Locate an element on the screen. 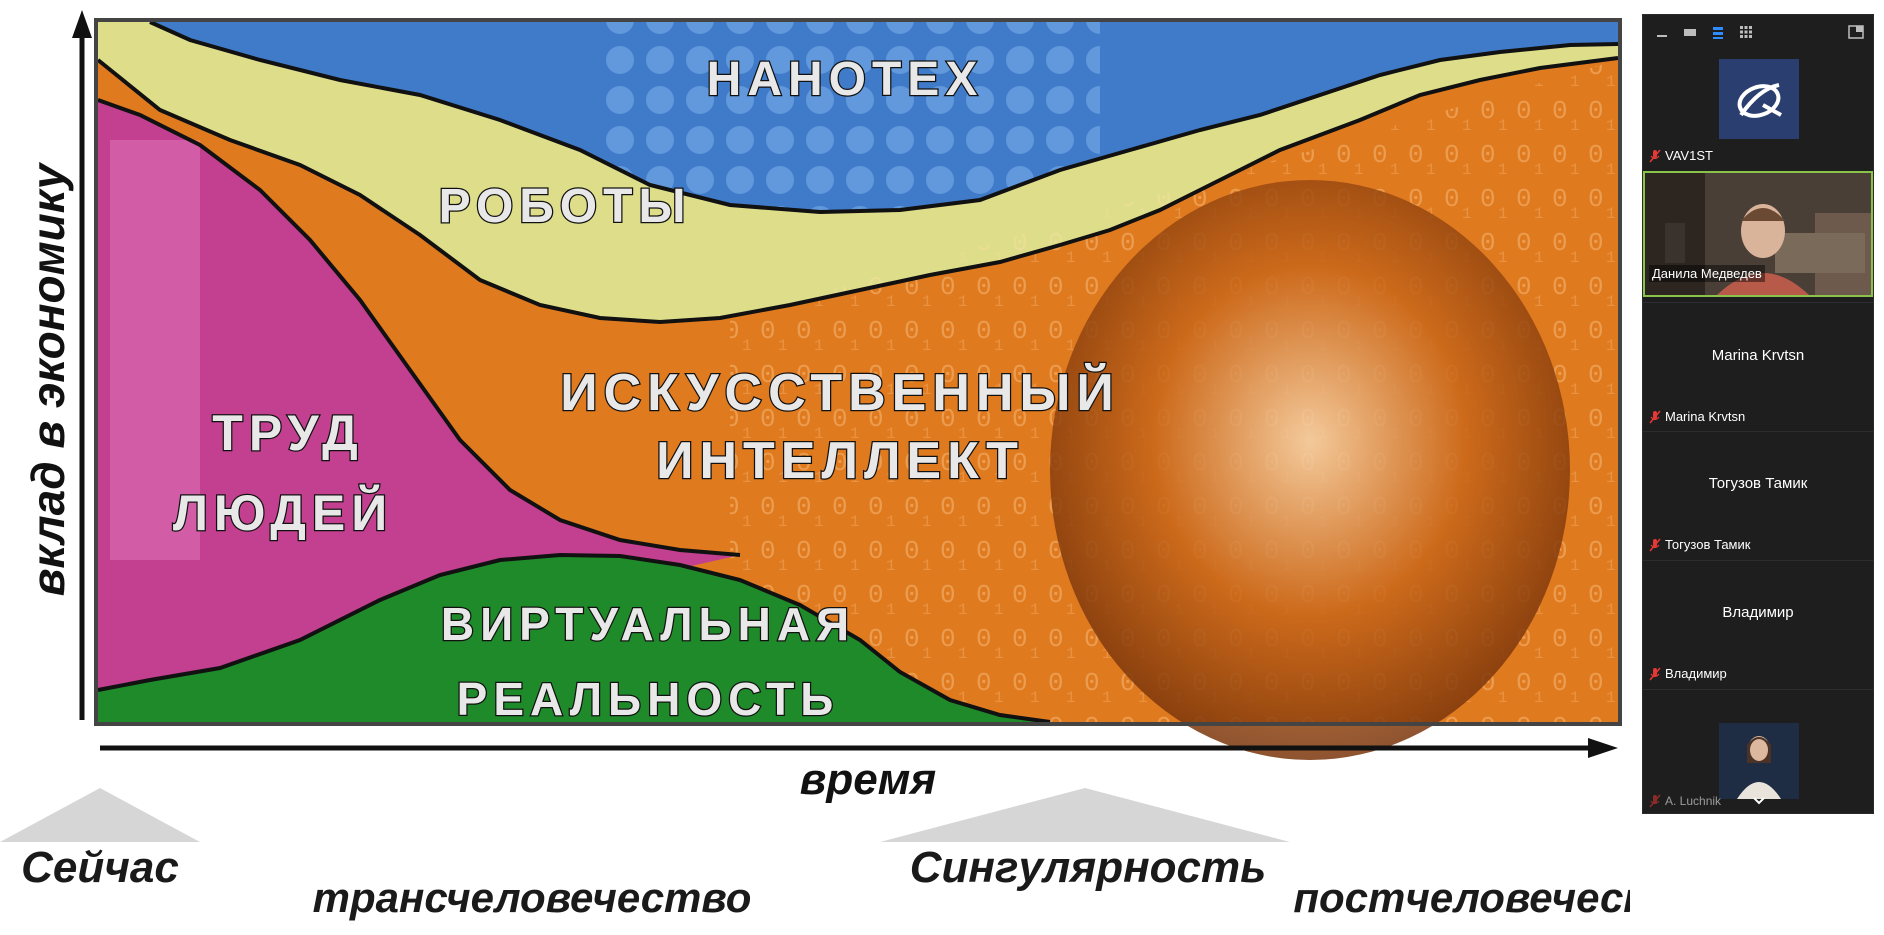 The image size is (1884, 935). participant-avatar-logo is located at coordinates (1759, 99).